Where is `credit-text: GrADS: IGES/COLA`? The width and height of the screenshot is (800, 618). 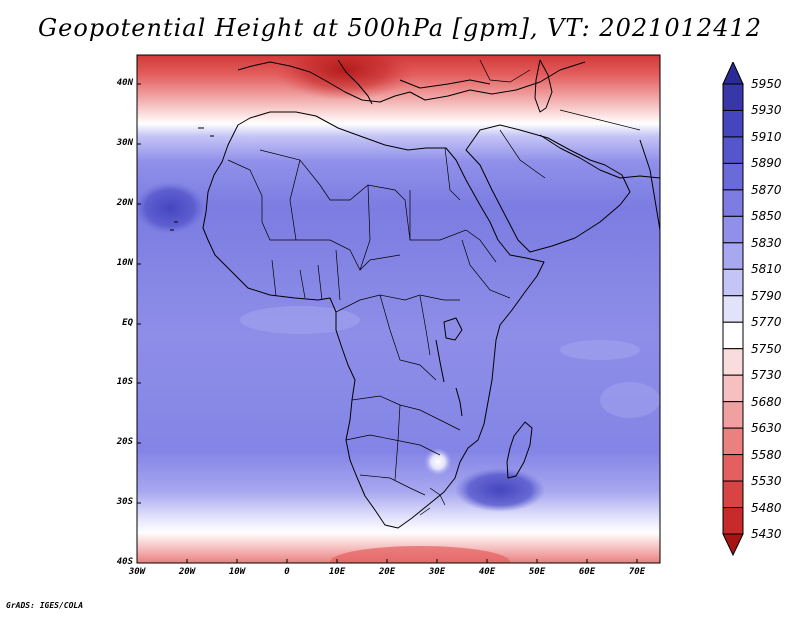
credit-text: GrADS: IGES/COLA is located at coordinates (45, 605).